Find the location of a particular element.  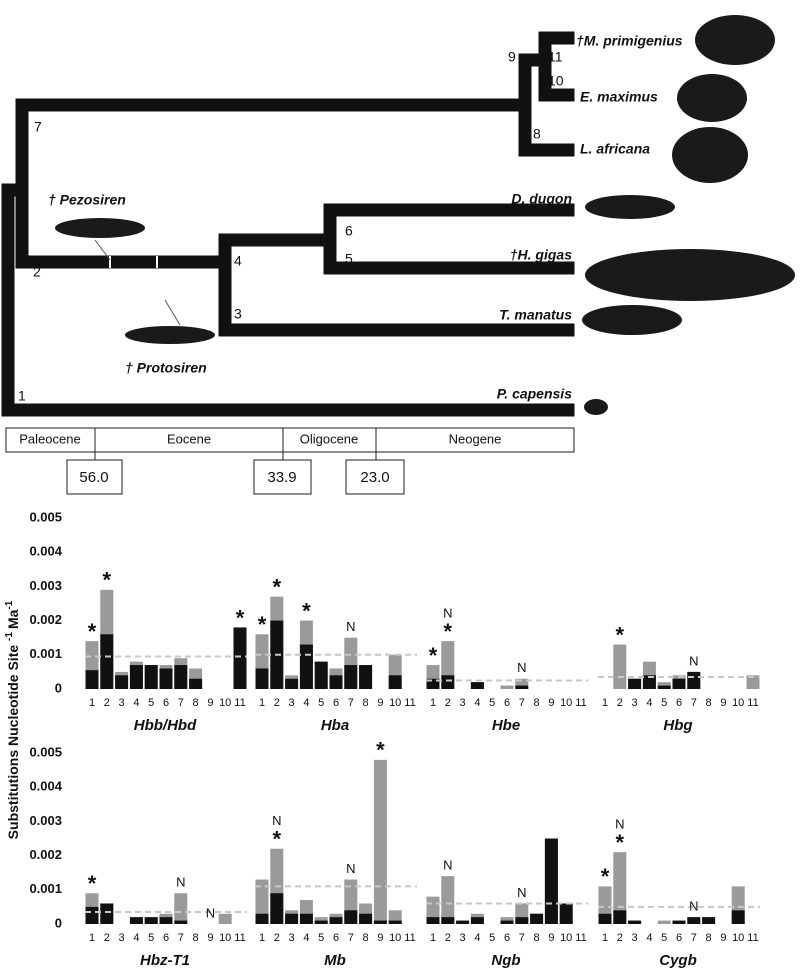

chart-title: Hba is located at coordinates (335, 725).